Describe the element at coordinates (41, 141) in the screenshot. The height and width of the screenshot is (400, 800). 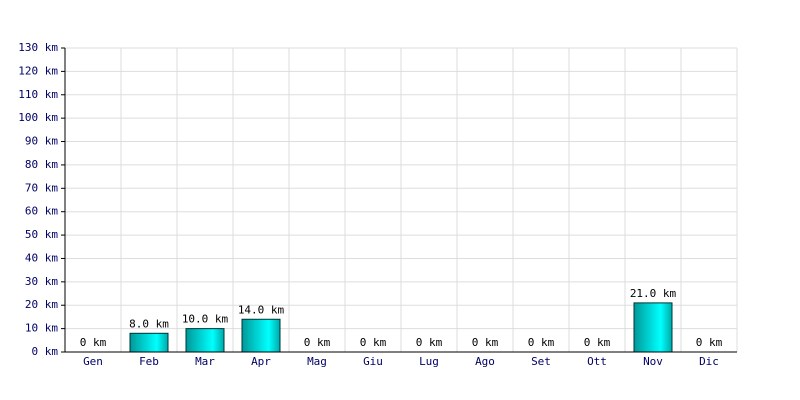
I see `y-tick-label: 90 km` at that location.